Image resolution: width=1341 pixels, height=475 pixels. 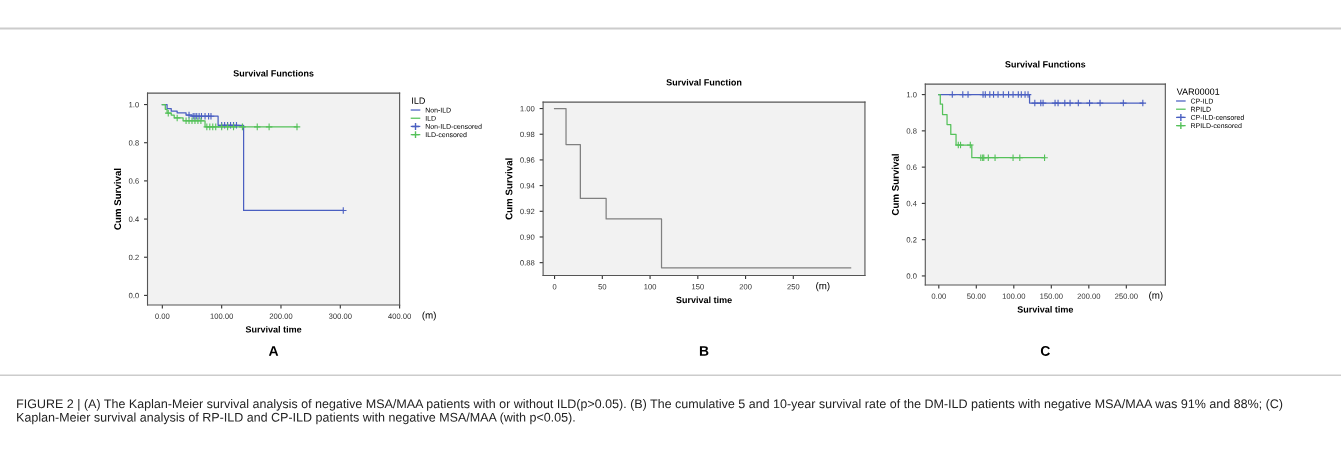 I want to click on chart-title: Survival Function, so click(x=704, y=82).